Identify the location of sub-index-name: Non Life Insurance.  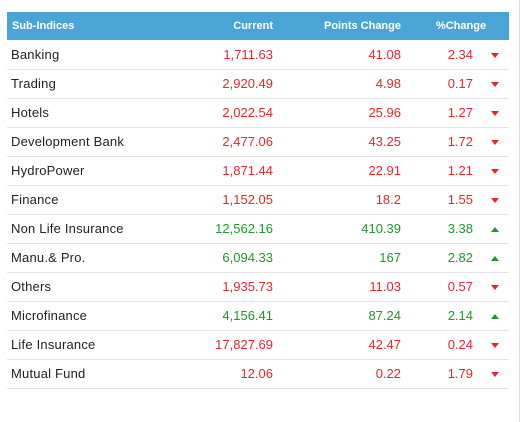
(67, 228).